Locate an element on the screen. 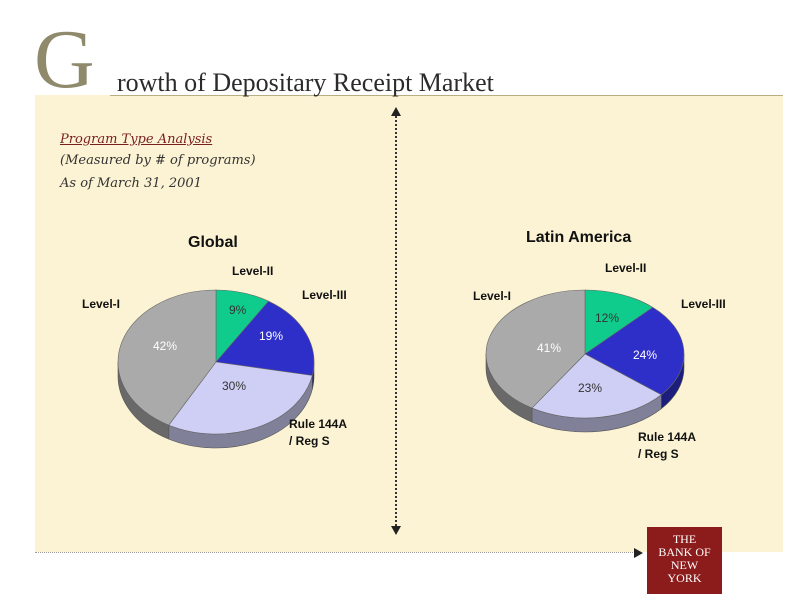 The image size is (792, 612). logo-line: YORK is located at coordinates (684, 578).